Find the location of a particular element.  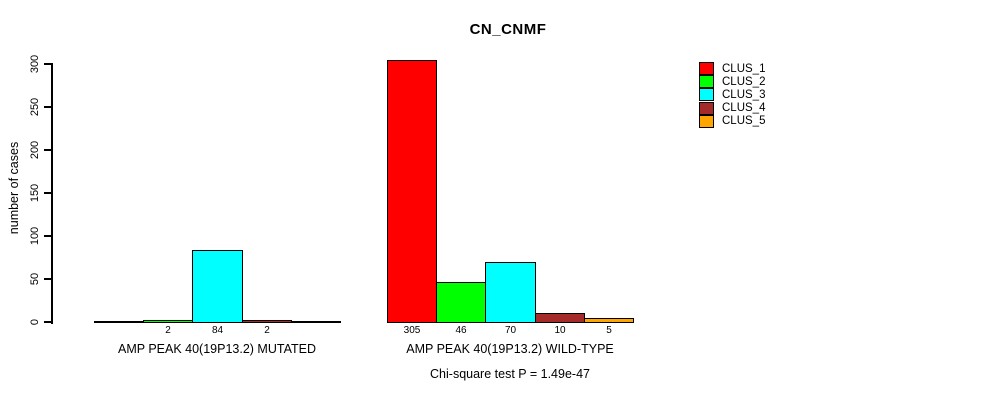

y-tick-label: 200 is located at coordinates (35, 150).